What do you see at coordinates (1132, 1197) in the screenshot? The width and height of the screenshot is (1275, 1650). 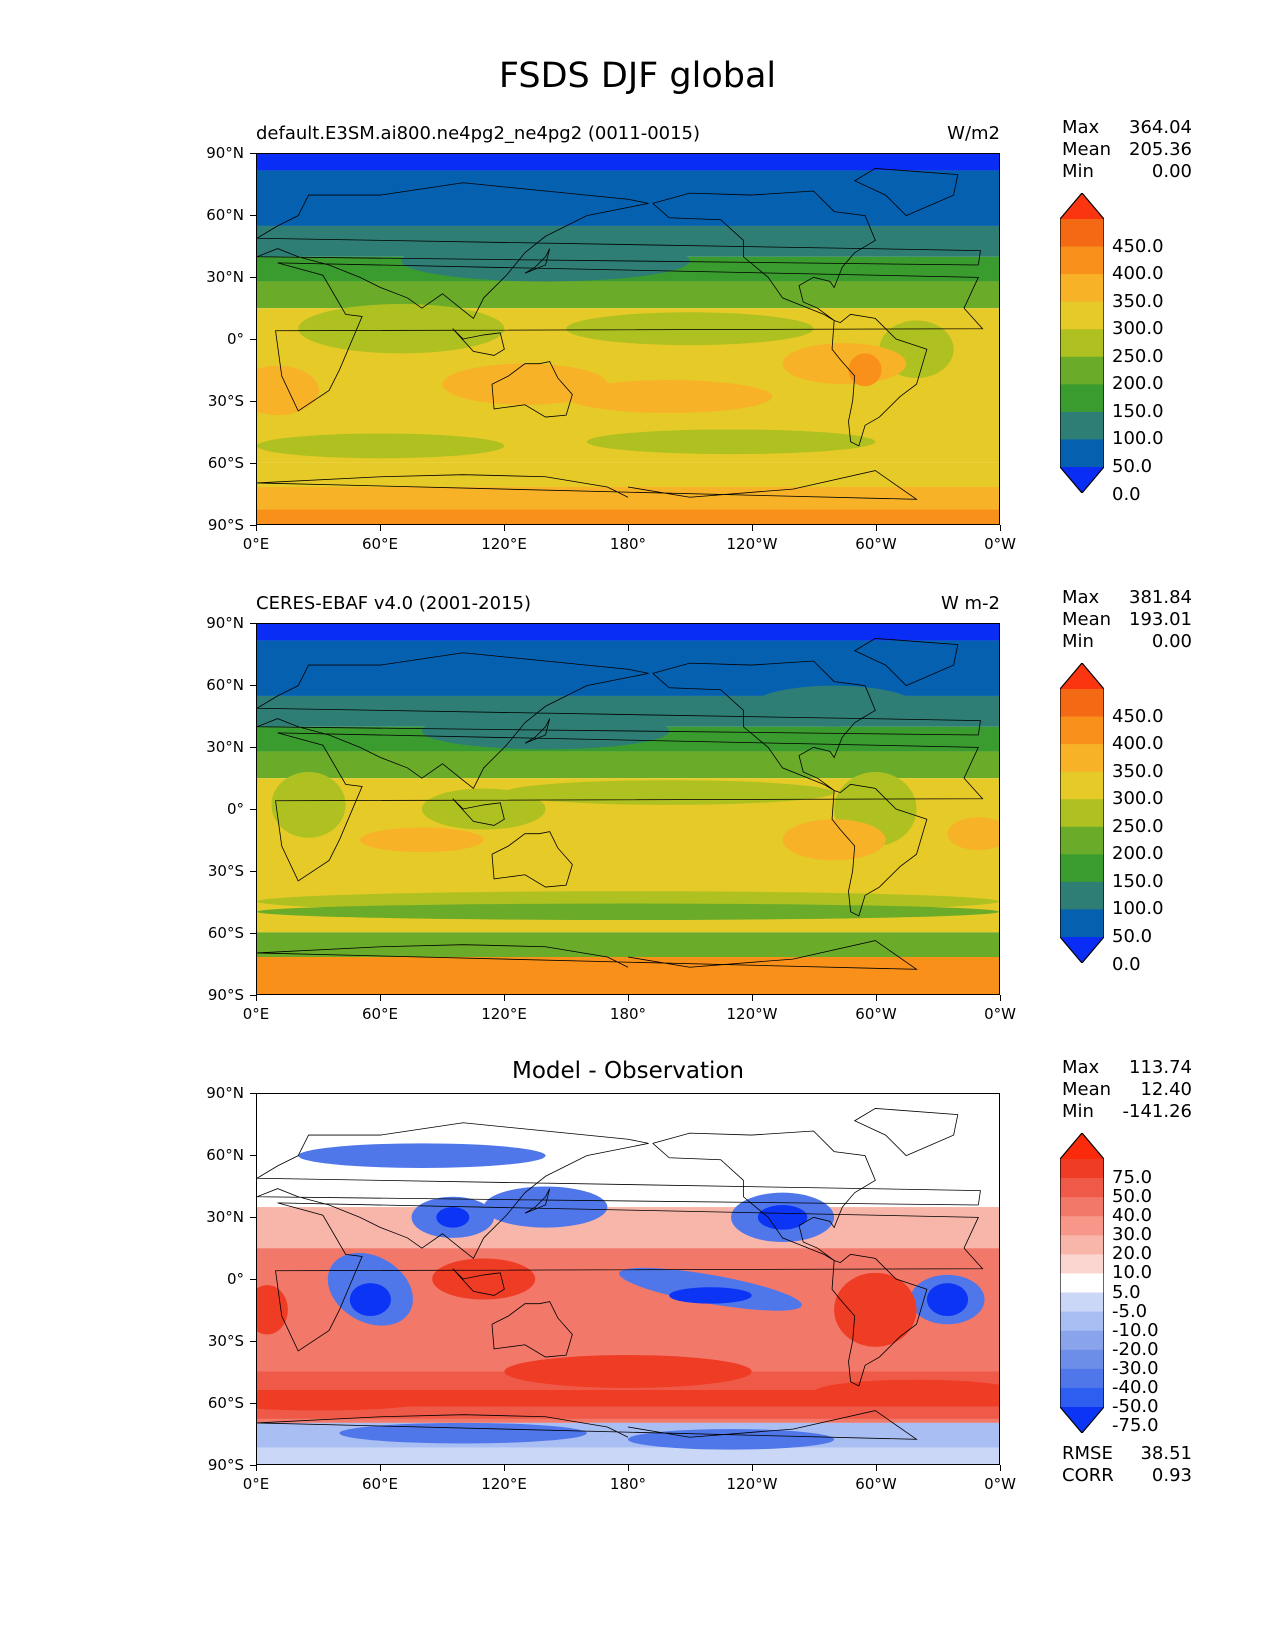 I see `colorbar-label: 50.0` at bounding box center [1132, 1197].